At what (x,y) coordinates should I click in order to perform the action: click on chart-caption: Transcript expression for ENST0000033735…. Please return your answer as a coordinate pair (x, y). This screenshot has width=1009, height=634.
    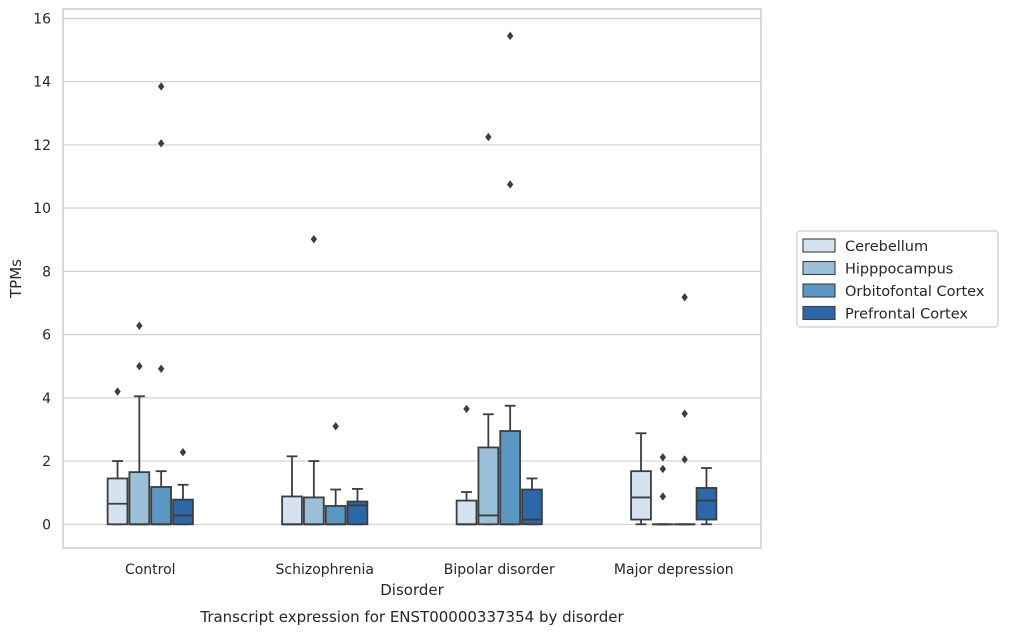
    Looking at the image, I should click on (411, 617).